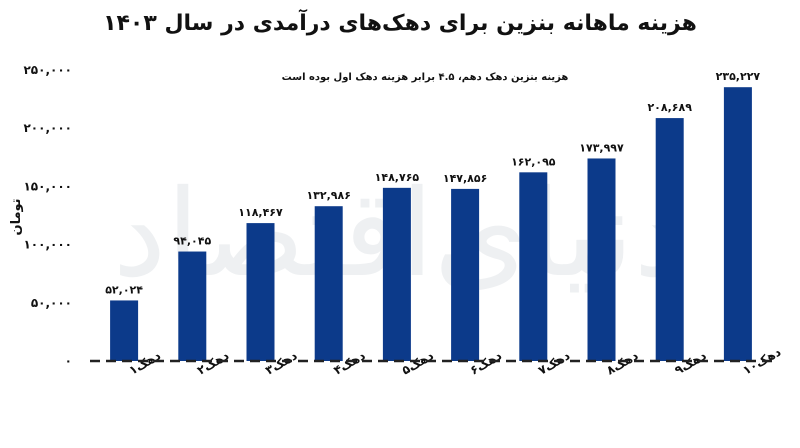 Image resolution: width=800 pixels, height=448 pixels. I want to click on data-label: ۱۱۸,۴۶۷, so click(260, 212).